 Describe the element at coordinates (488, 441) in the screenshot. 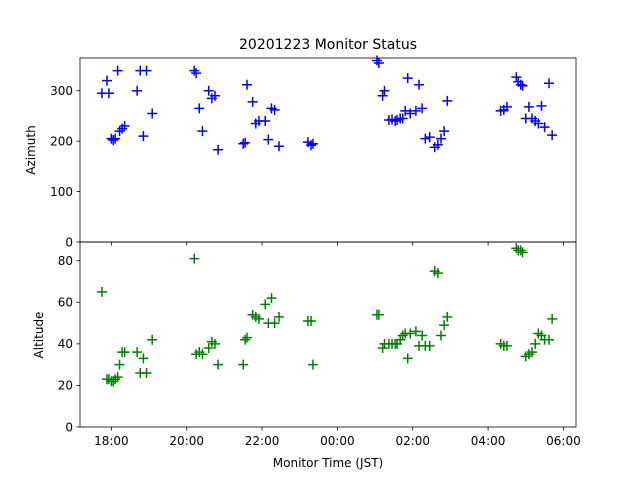

I see `x-tick-label: 04:00` at that location.